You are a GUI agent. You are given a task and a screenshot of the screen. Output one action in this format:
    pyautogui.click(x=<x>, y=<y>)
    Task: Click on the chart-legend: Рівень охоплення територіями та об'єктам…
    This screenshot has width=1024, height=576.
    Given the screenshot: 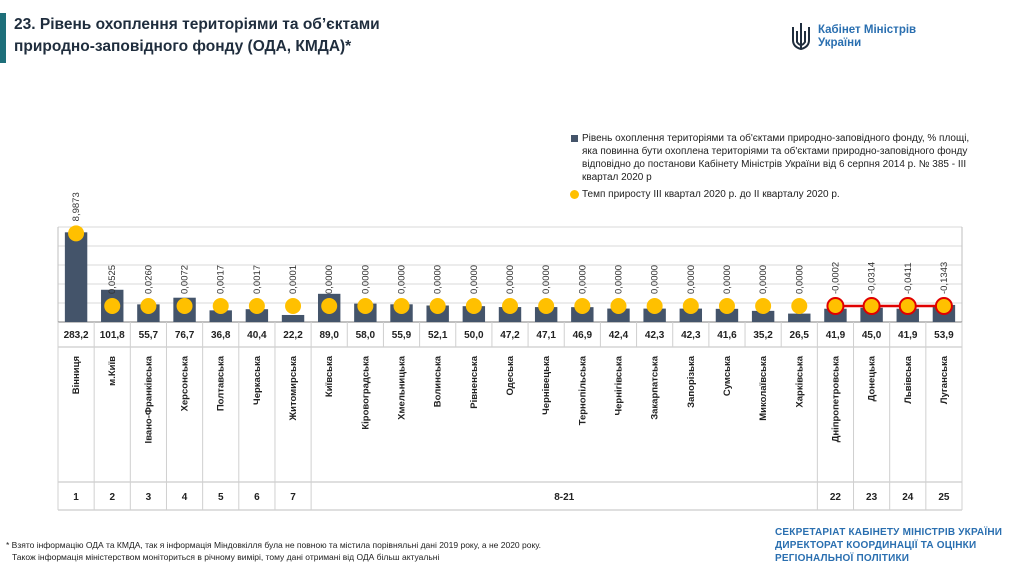 What is the action you would take?
    pyautogui.click(x=770, y=168)
    